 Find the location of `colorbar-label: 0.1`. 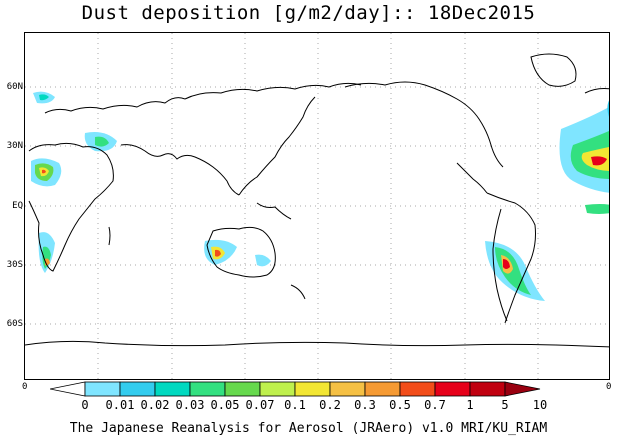

colorbar-label: 0.1 is located at coordinates (295, 405).